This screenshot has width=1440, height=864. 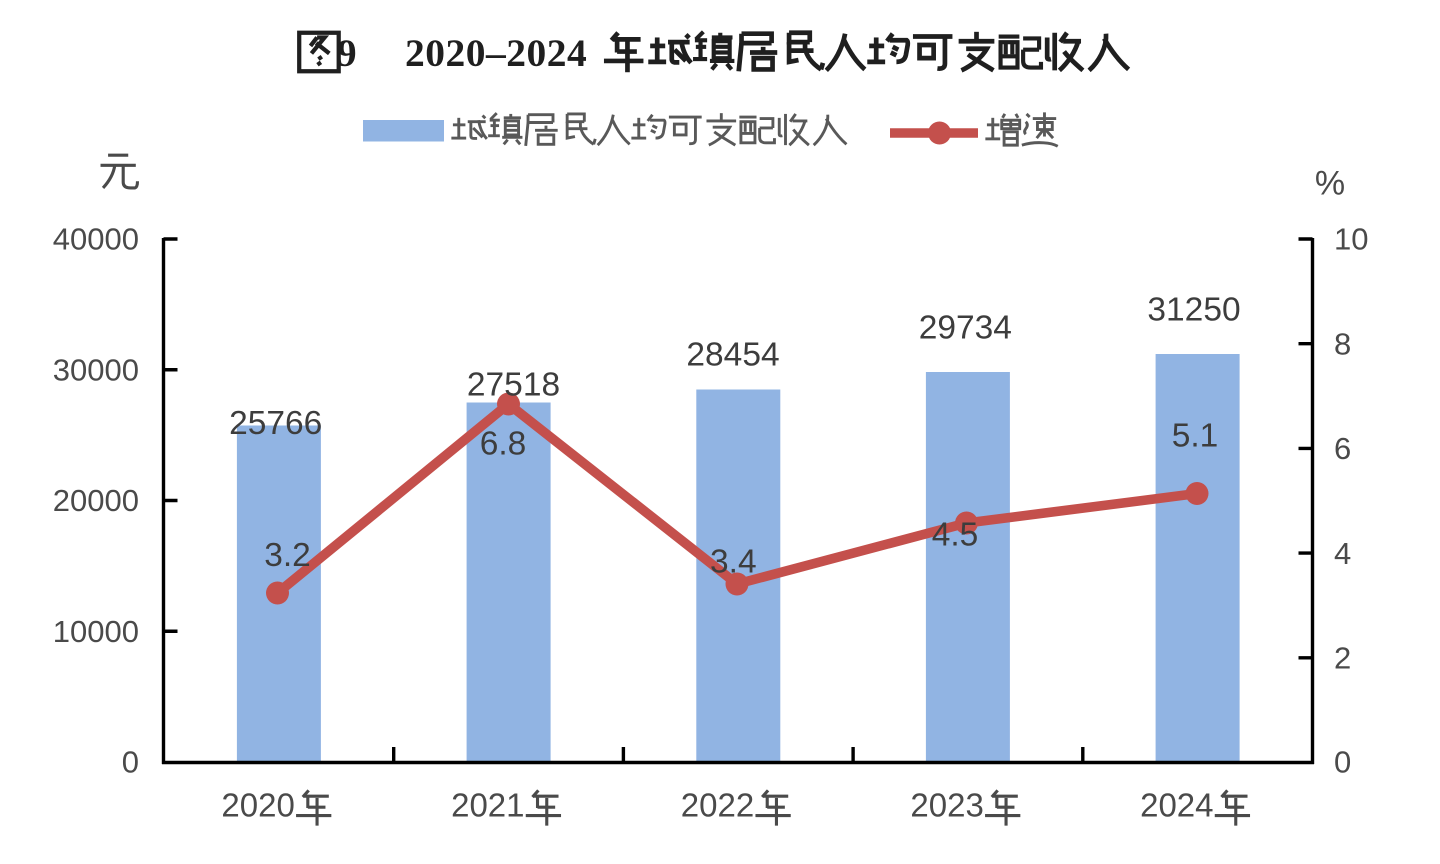 What do you see at coordinates (513, 384) in the screenshot?
I see `svg-text: 27518` at bounding box center [513, 384].